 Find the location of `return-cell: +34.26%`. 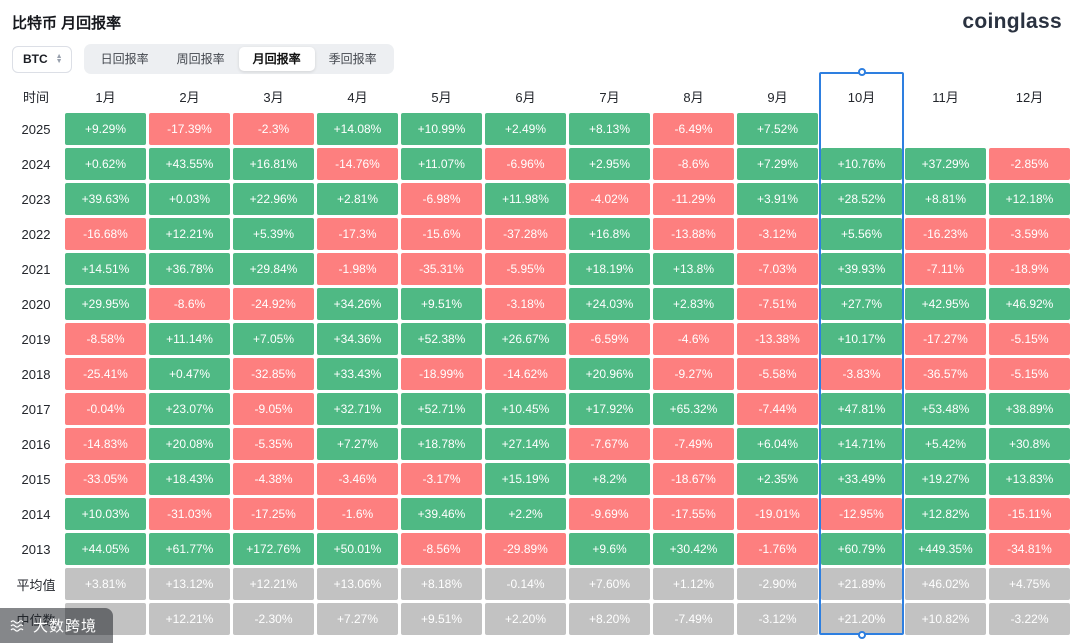

return-cell: +34.26% is located at coordinates (357, 304).